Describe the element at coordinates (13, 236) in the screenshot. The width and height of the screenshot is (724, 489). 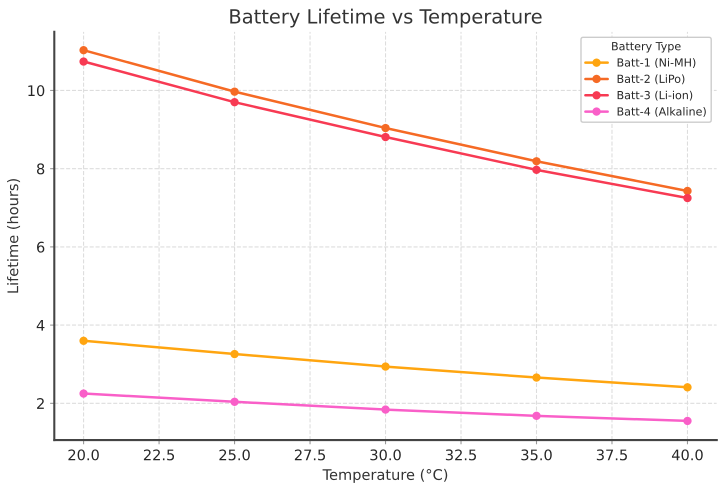
I see `y-axis-title: Lifetime (hours)` at that location.